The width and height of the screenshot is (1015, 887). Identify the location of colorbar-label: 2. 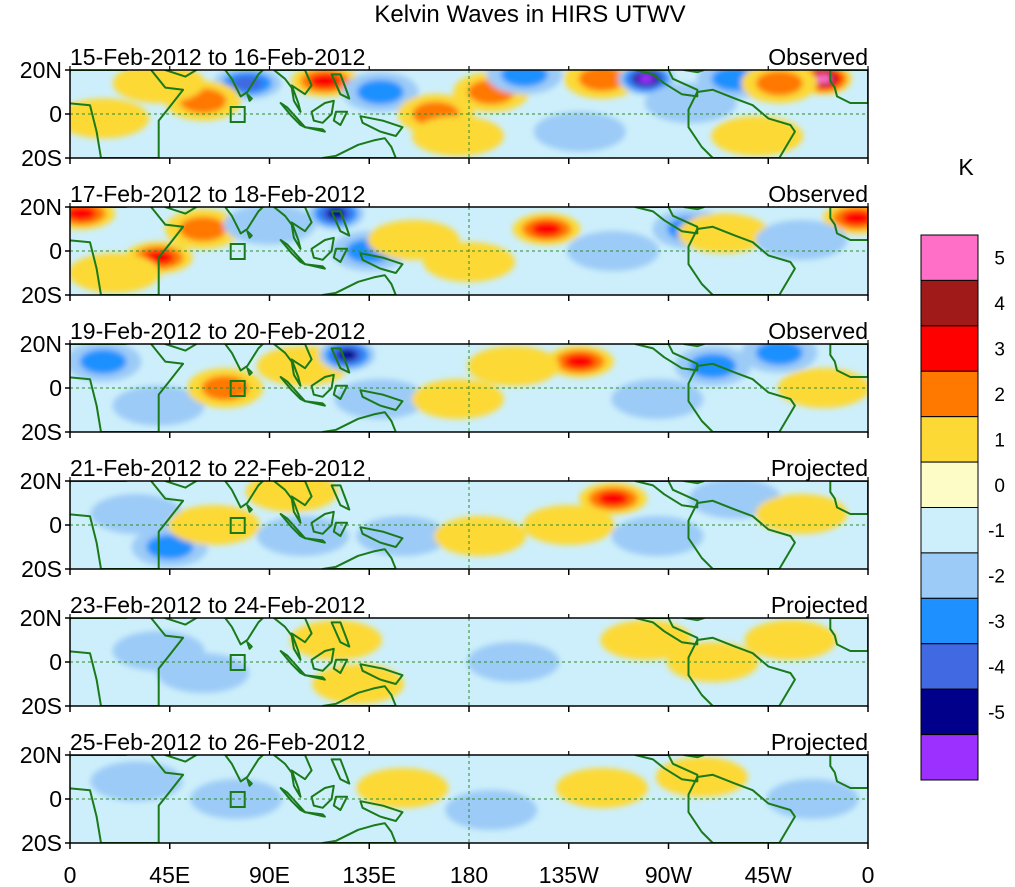
(999, 395).